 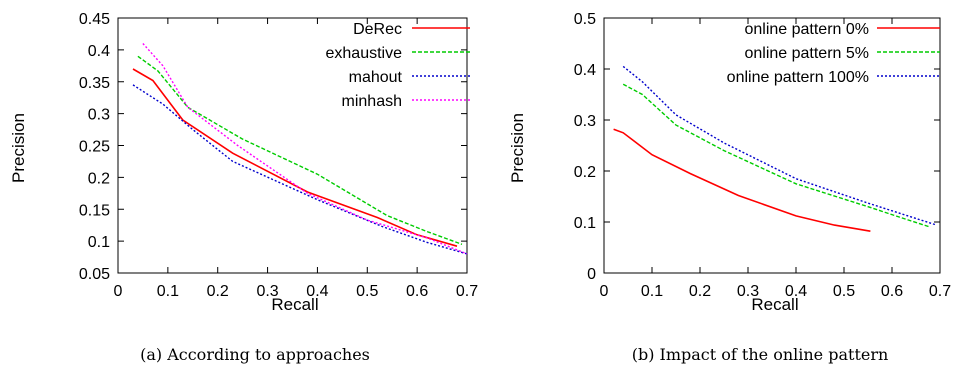 What do you see at coordinates (398, 65) in the screenshot?
I see `legend: DeRec exhaustive mahout minhash` at bounding box center [398, 65].